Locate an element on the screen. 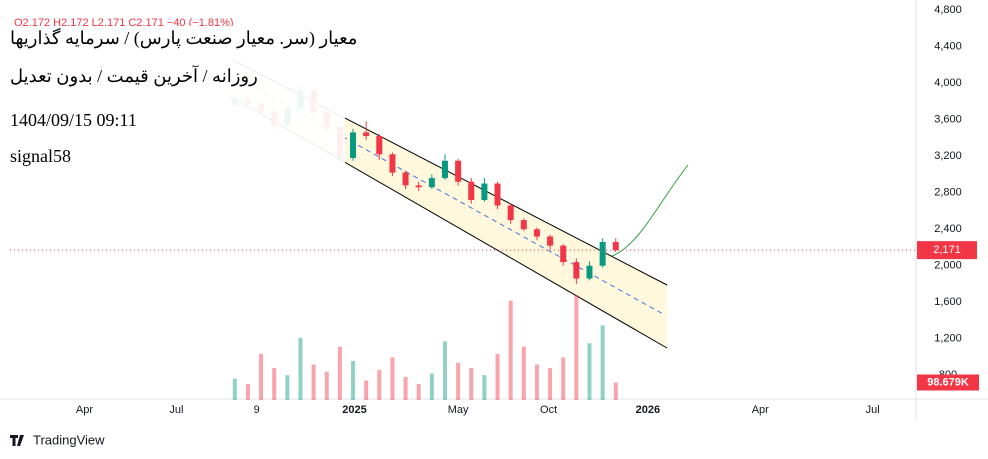  y-tick-label: 4,000 is located at coordinates (948, 83).